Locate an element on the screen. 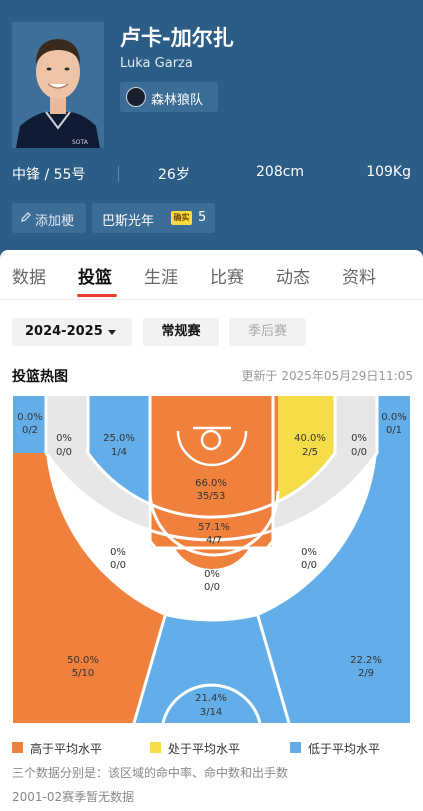 This screenshot has width=423, height=811. player-english-name: Luka Garza is located at coordinates (156, 63).